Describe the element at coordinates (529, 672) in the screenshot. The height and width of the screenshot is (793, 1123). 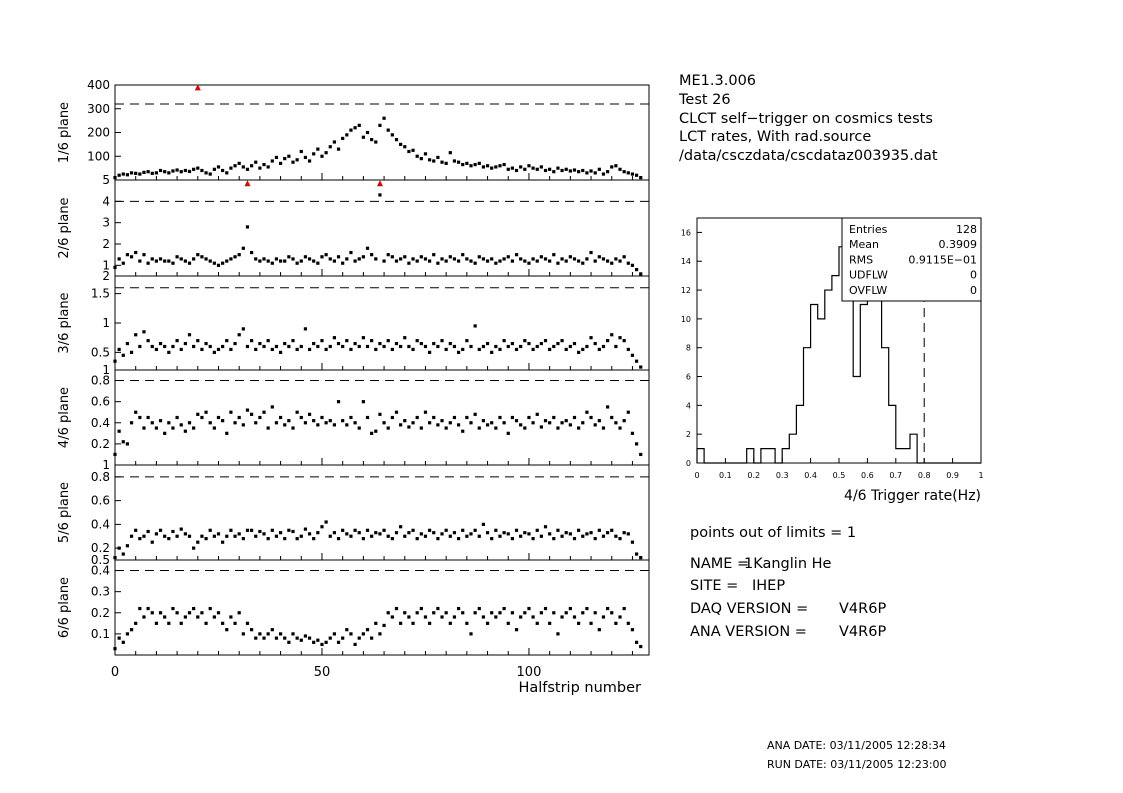
I see `x-tick-label: 100` at that location.